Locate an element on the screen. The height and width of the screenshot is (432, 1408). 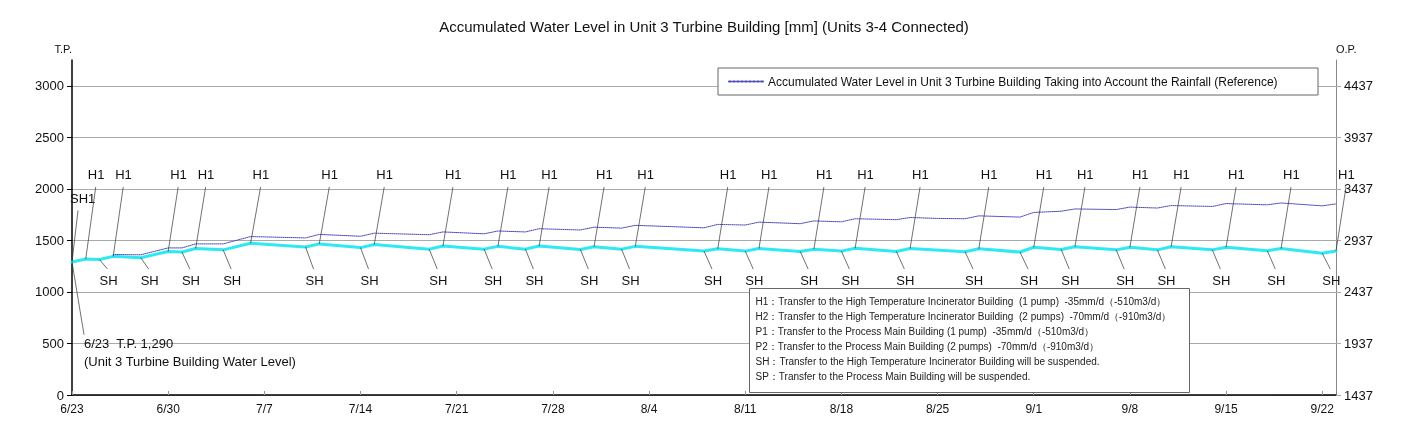
y2-tick-label: 4437 is located at coordinates (1358, 86).